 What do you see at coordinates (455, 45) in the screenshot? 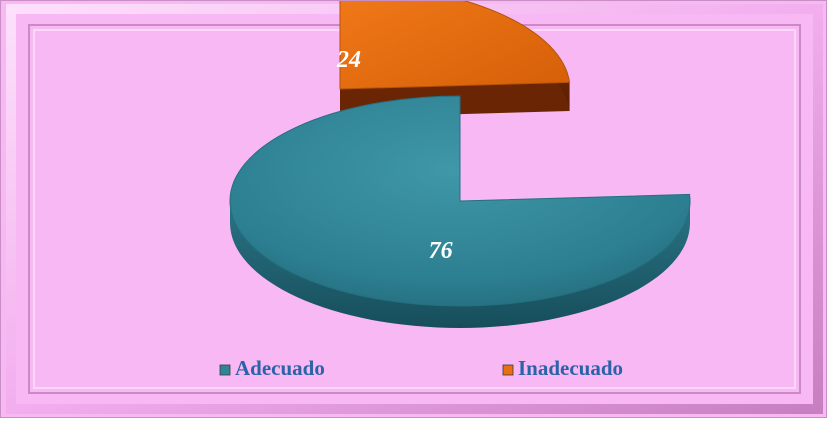
I see `slice-inadecuado-top` at bounding box center [455, 45].